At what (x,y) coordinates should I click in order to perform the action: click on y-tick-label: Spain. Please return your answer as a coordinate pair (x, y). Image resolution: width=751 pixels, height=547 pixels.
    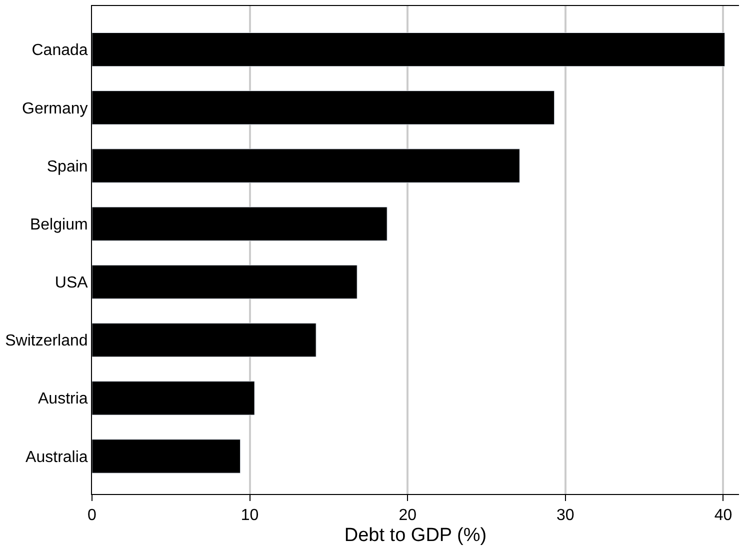
    Looking at the image, I should click on (67, 167).